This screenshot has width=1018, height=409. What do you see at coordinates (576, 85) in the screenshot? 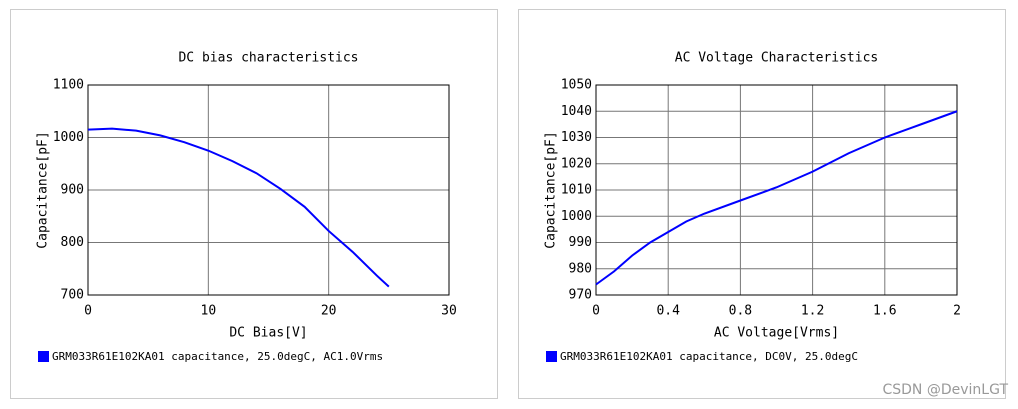
I see `y-tick-label: 1050` at bounding box center [576, 85].